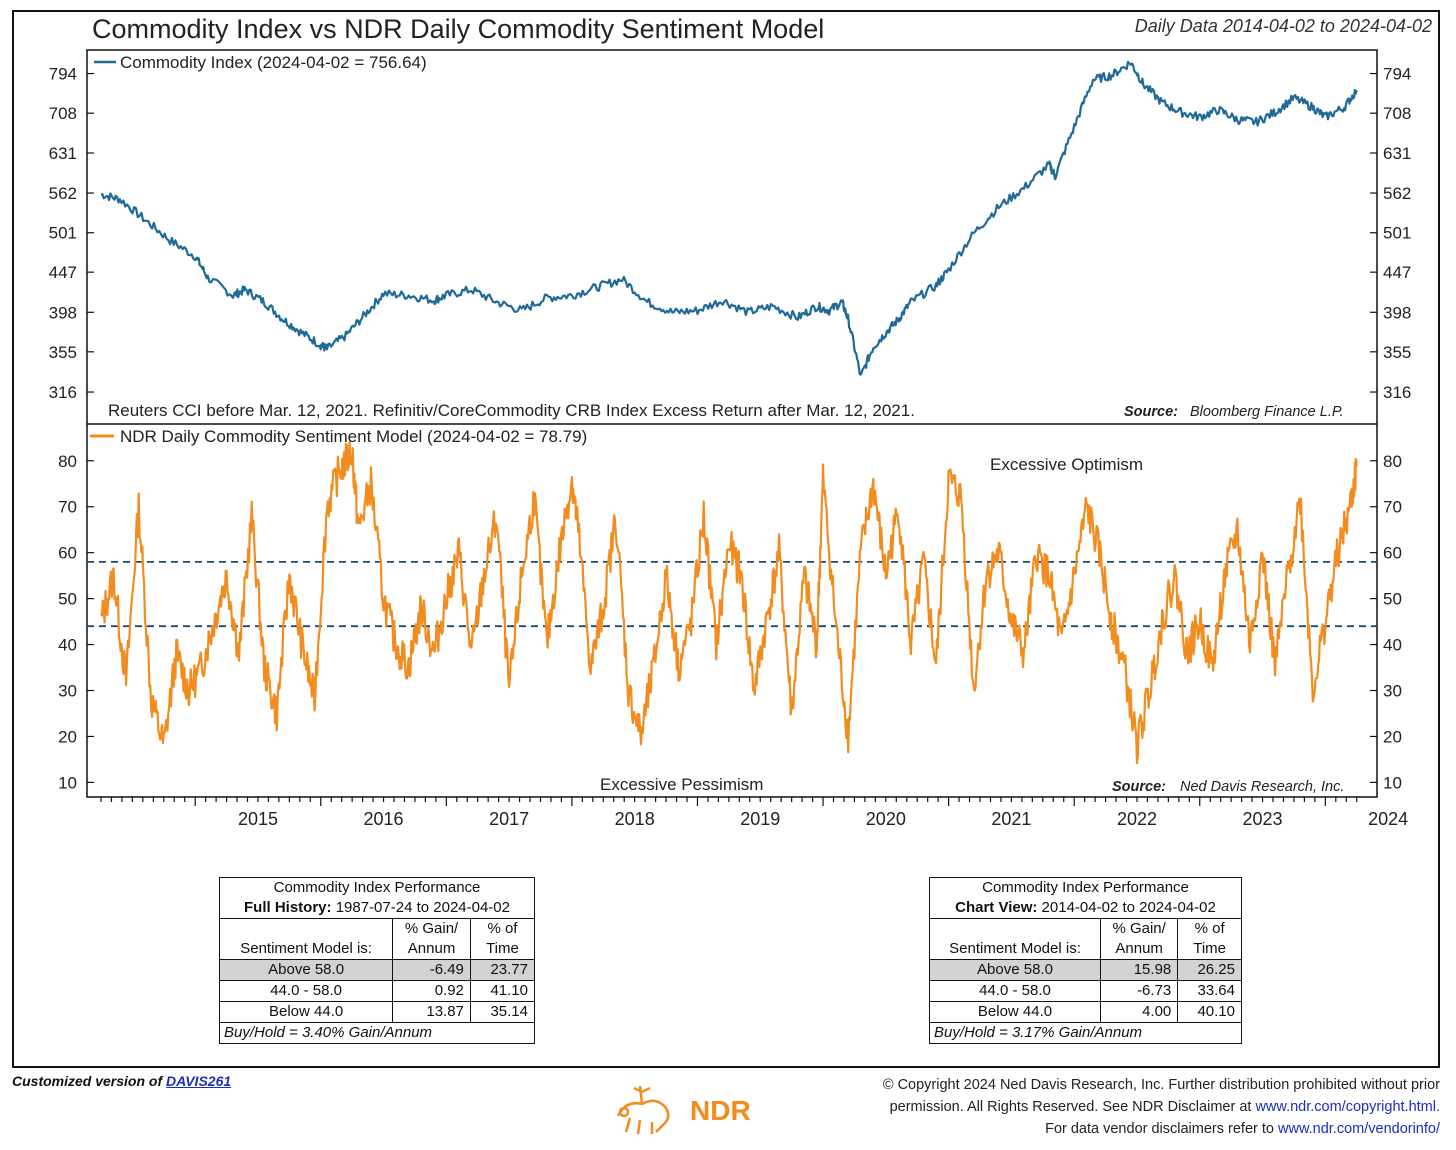  Describe the element at coordinates (635, 819) in the screenshot. I see `x-tick-label: 2018` at that location.